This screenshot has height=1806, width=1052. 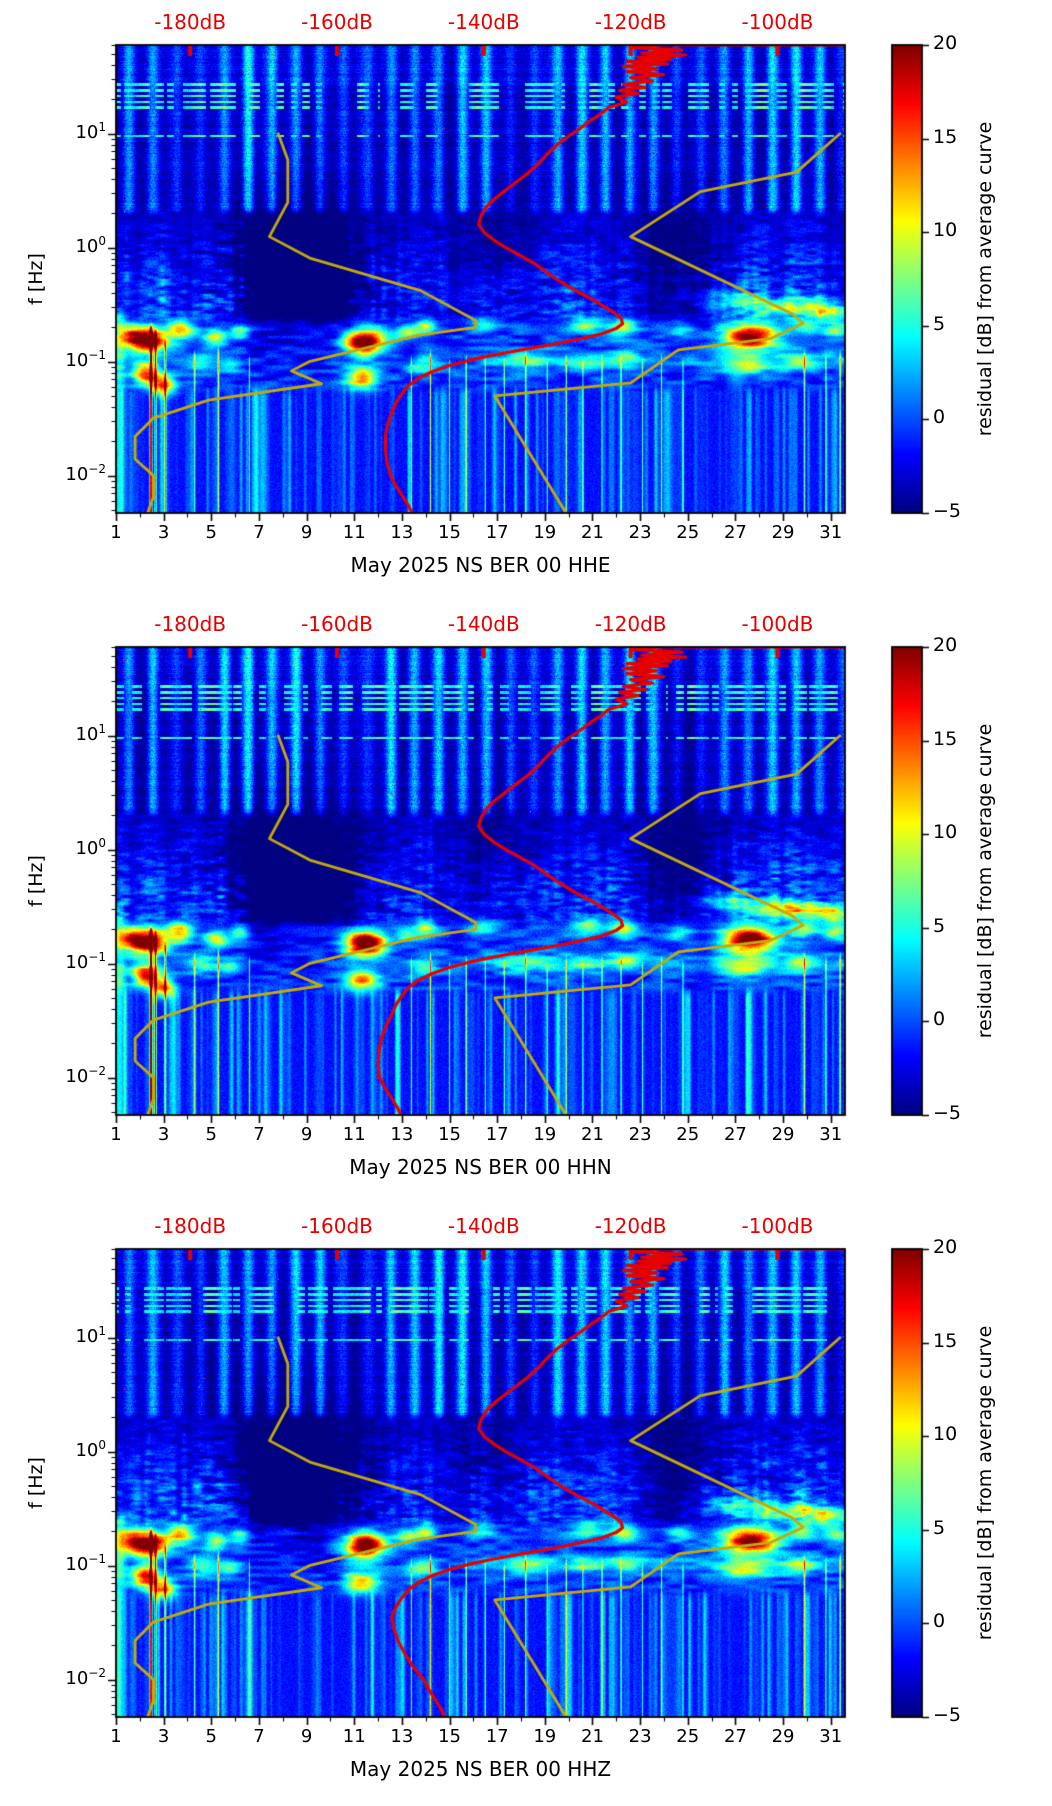 What do you see at coordinates (945, 645) in the screenshot?
I see `colorbar-tick-label: 20` at bounding box center [945, 645].